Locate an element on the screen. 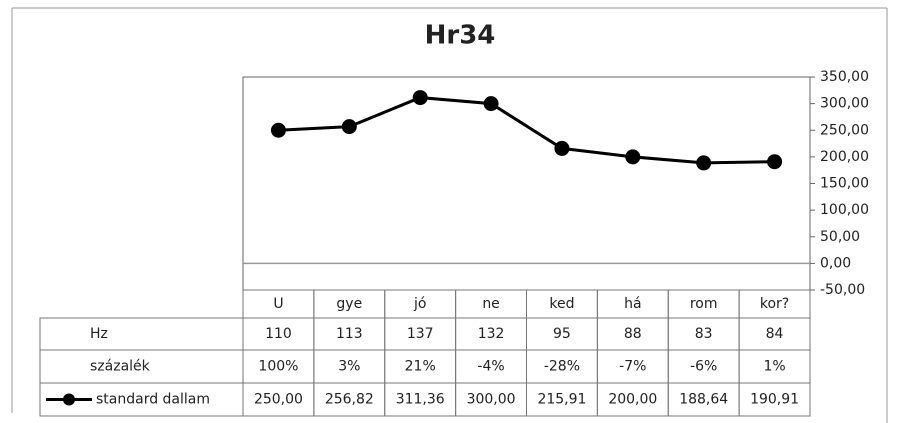  table-value: -28% is located at coordinates (562, 367).